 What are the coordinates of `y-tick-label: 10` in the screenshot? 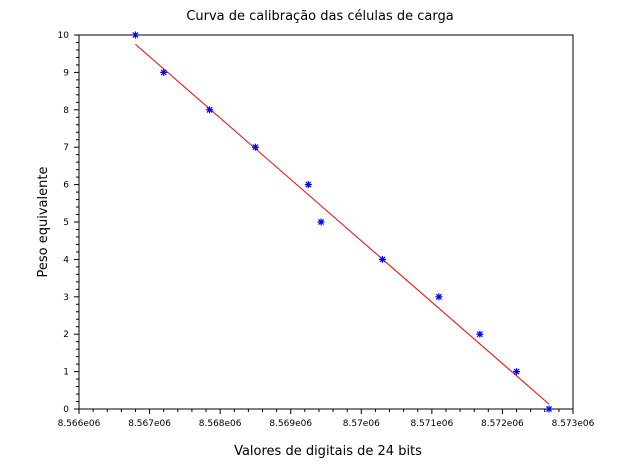 It's located at (64, 36).